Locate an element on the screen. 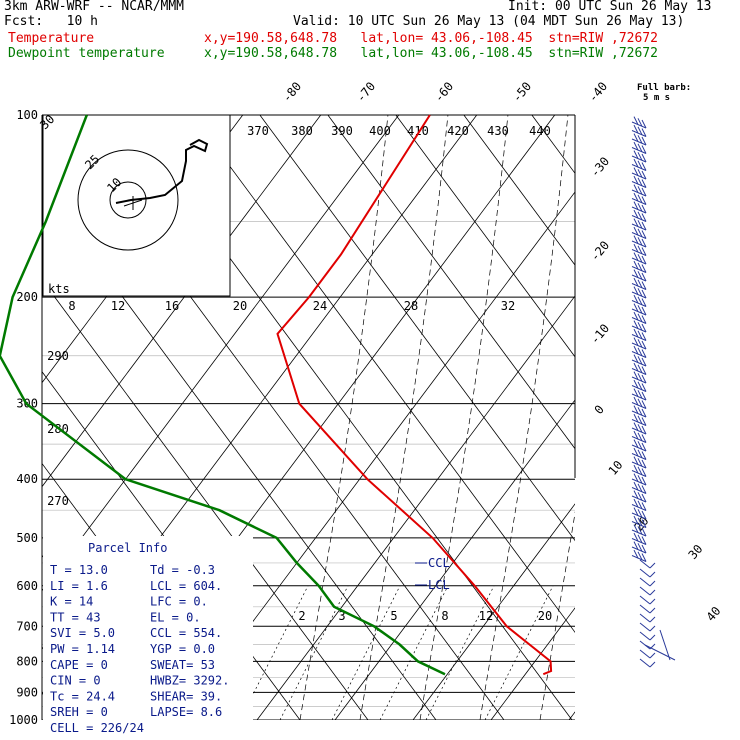 This screenshot has width=740, height=740. pressure-label: 200 is located at coordinates (27, 297).